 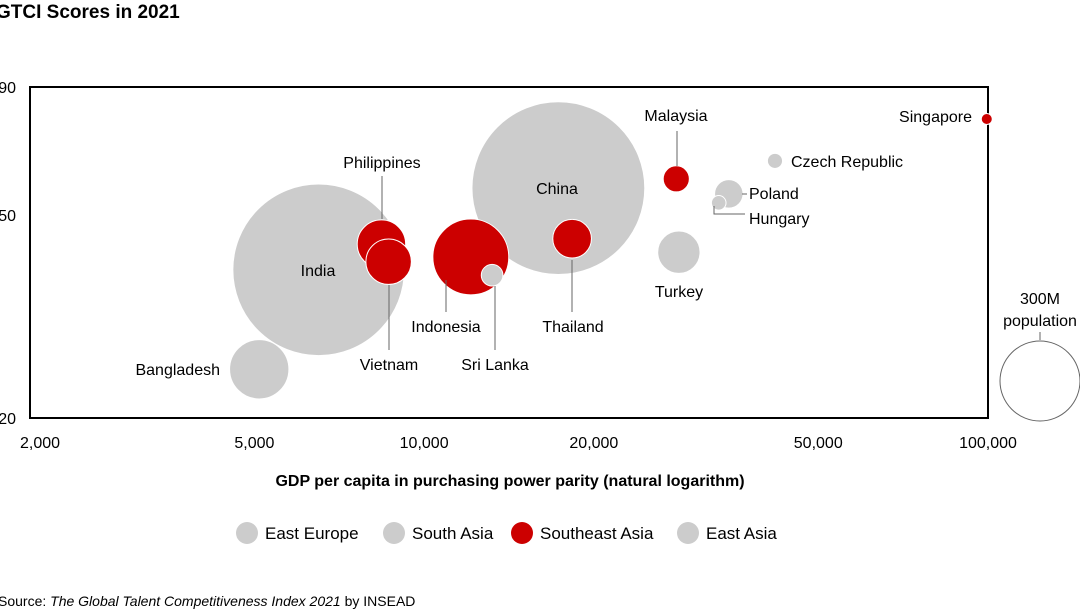 What do you see at coordinates (40, 443) in the screenshot?
I see `x-tick-label: 2,000` at bounding box center [40, 443].